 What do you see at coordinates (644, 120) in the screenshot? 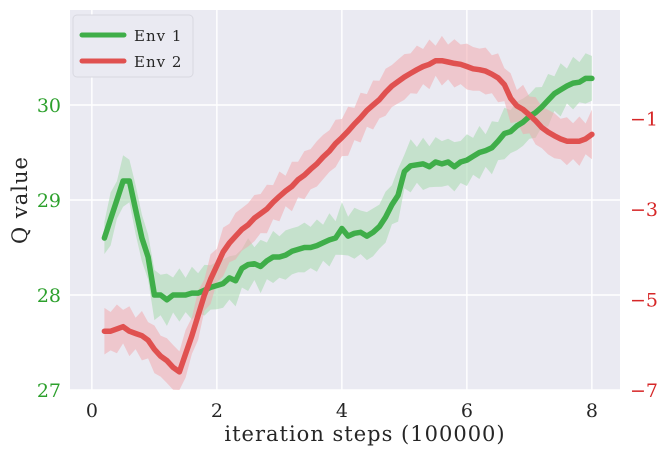
I see `y-right-tick-3: −1` at bounding box center [644, 120].